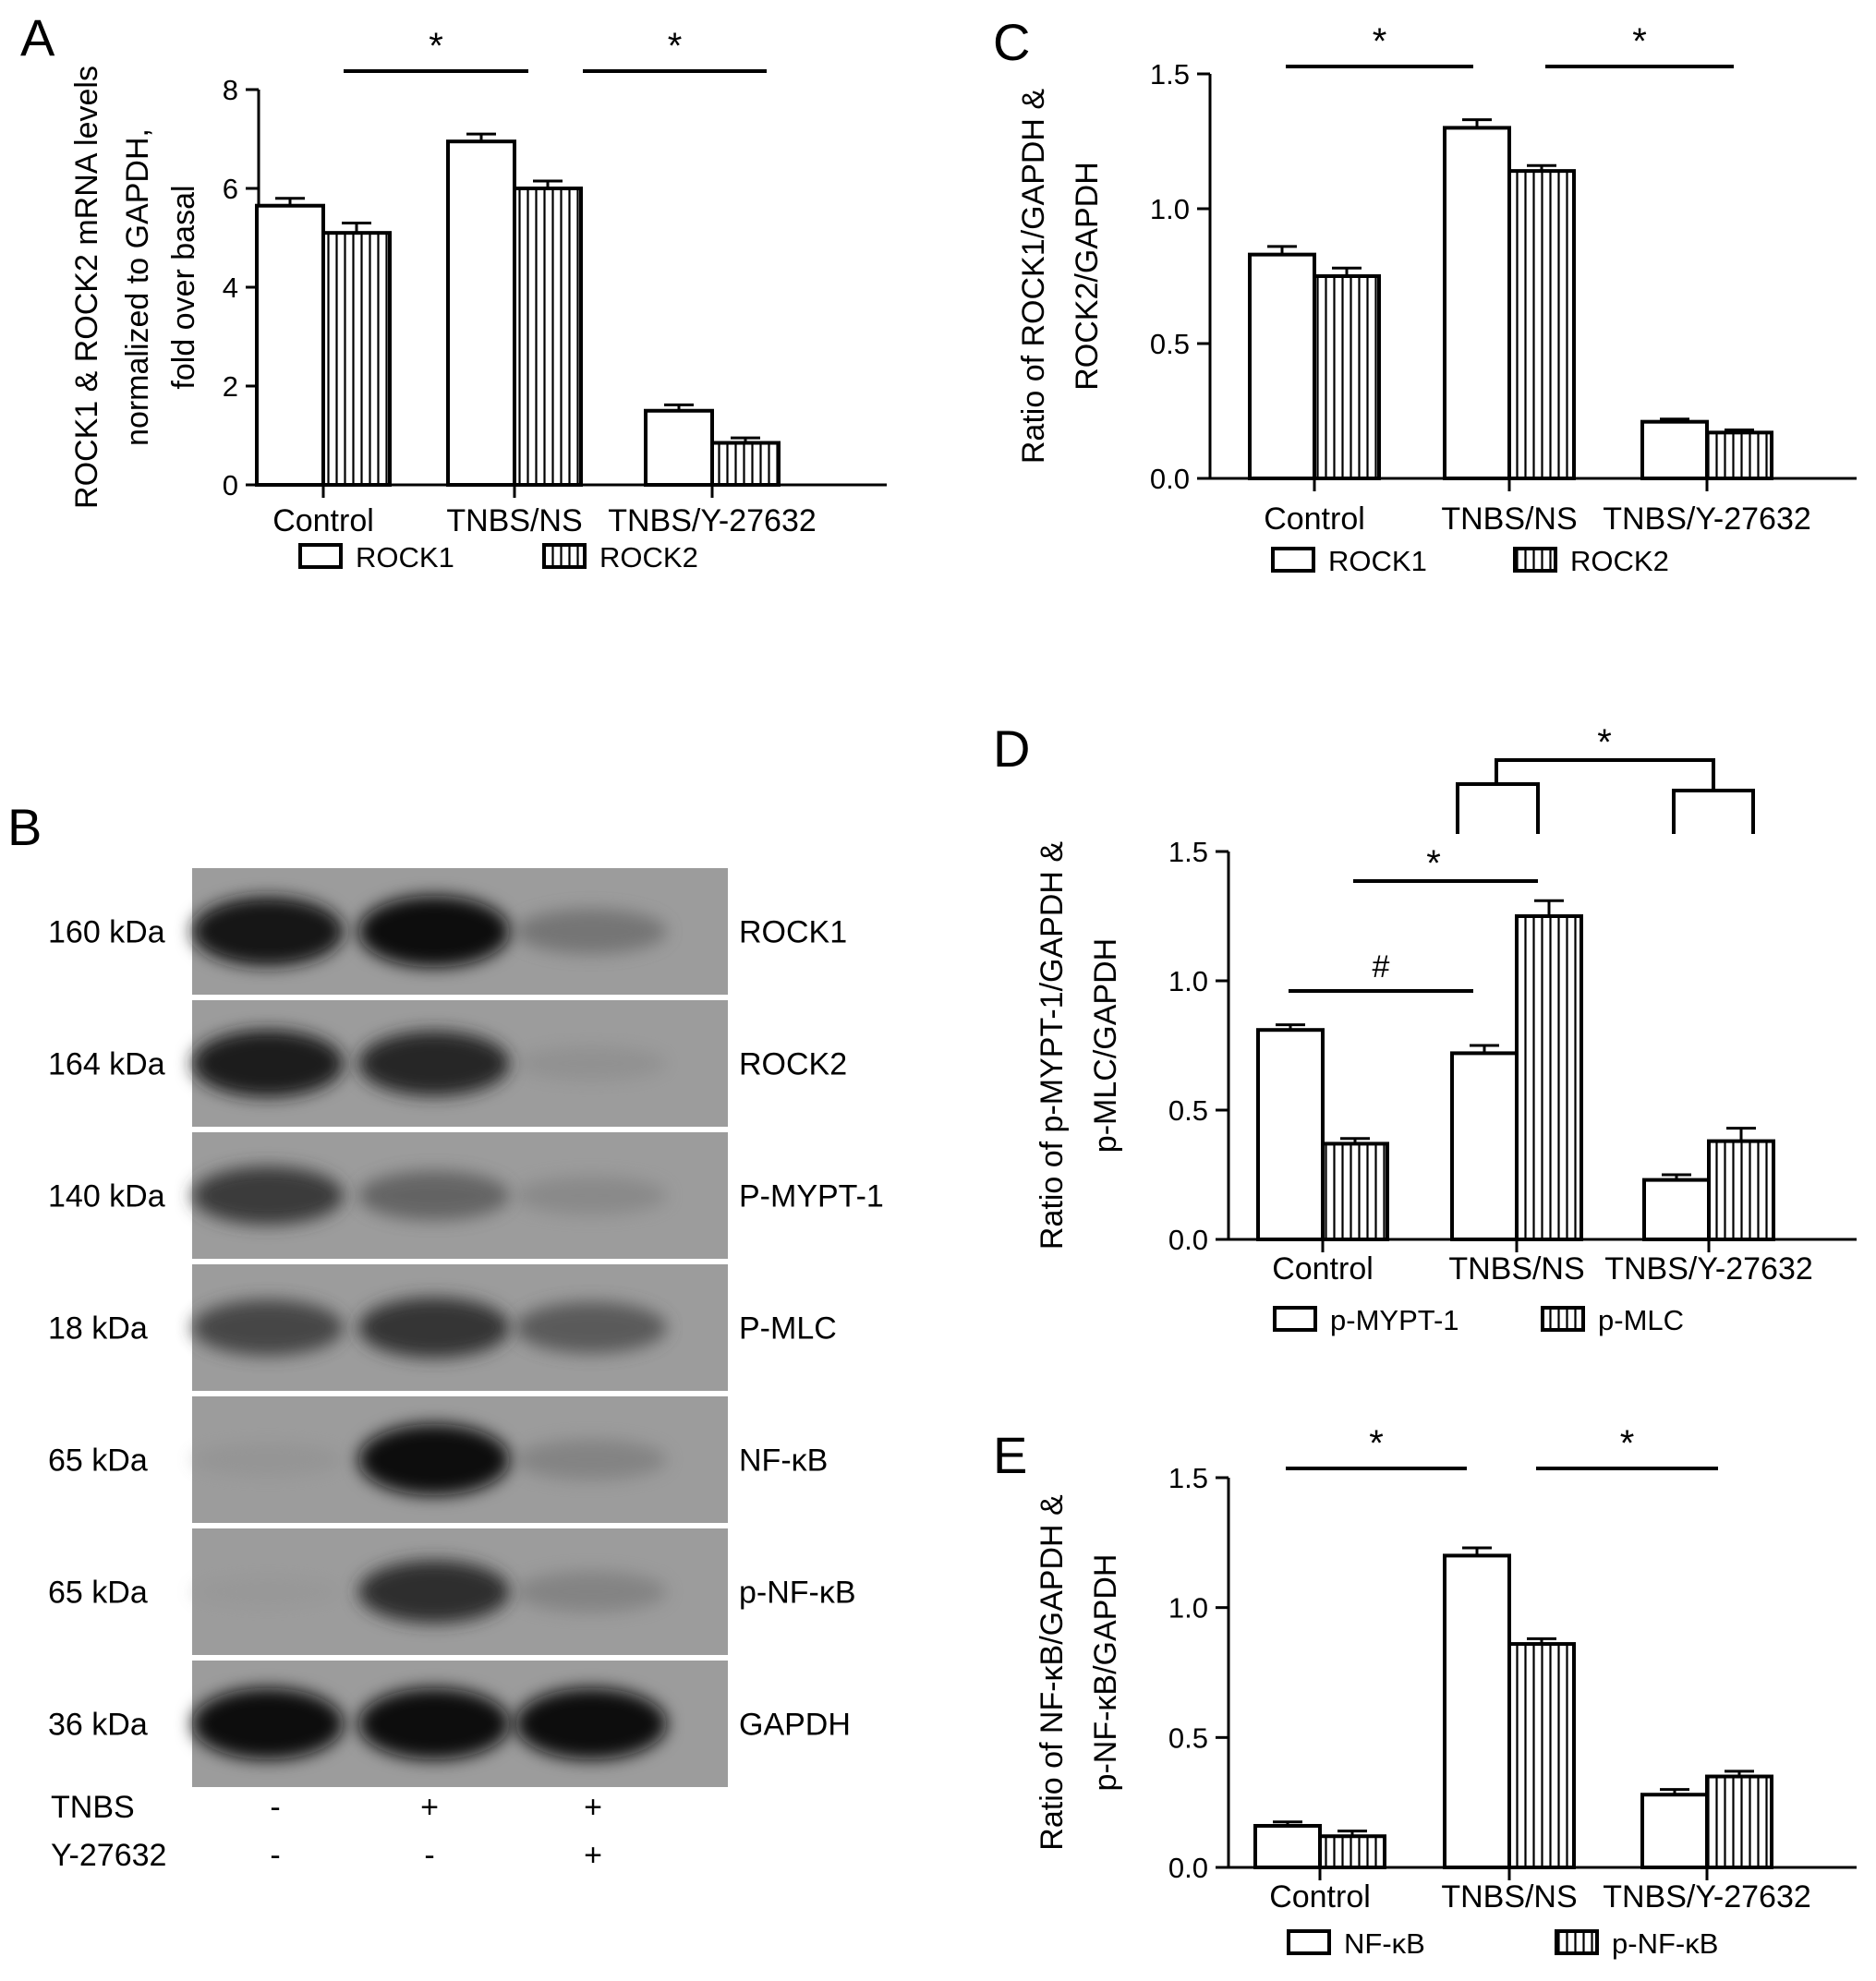  What do you see at coordinates (106, 932) in the screenshot?
I see `molecular-weight-label: 160 kDa` at bounding box center [106, 932].